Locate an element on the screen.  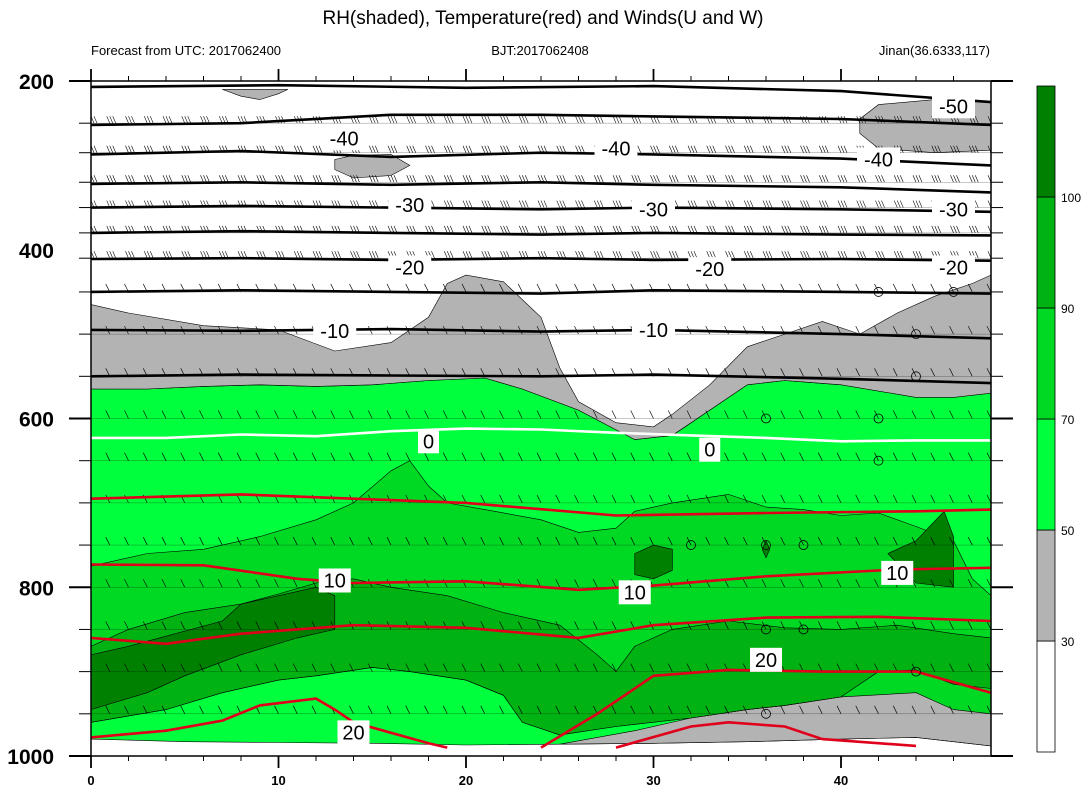
y-tick-label: 400 is located at coordinates (36, 251).